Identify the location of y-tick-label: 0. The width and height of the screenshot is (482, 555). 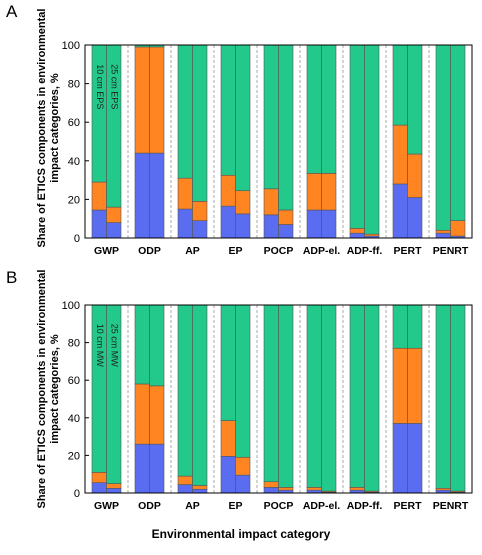
(77, 494).